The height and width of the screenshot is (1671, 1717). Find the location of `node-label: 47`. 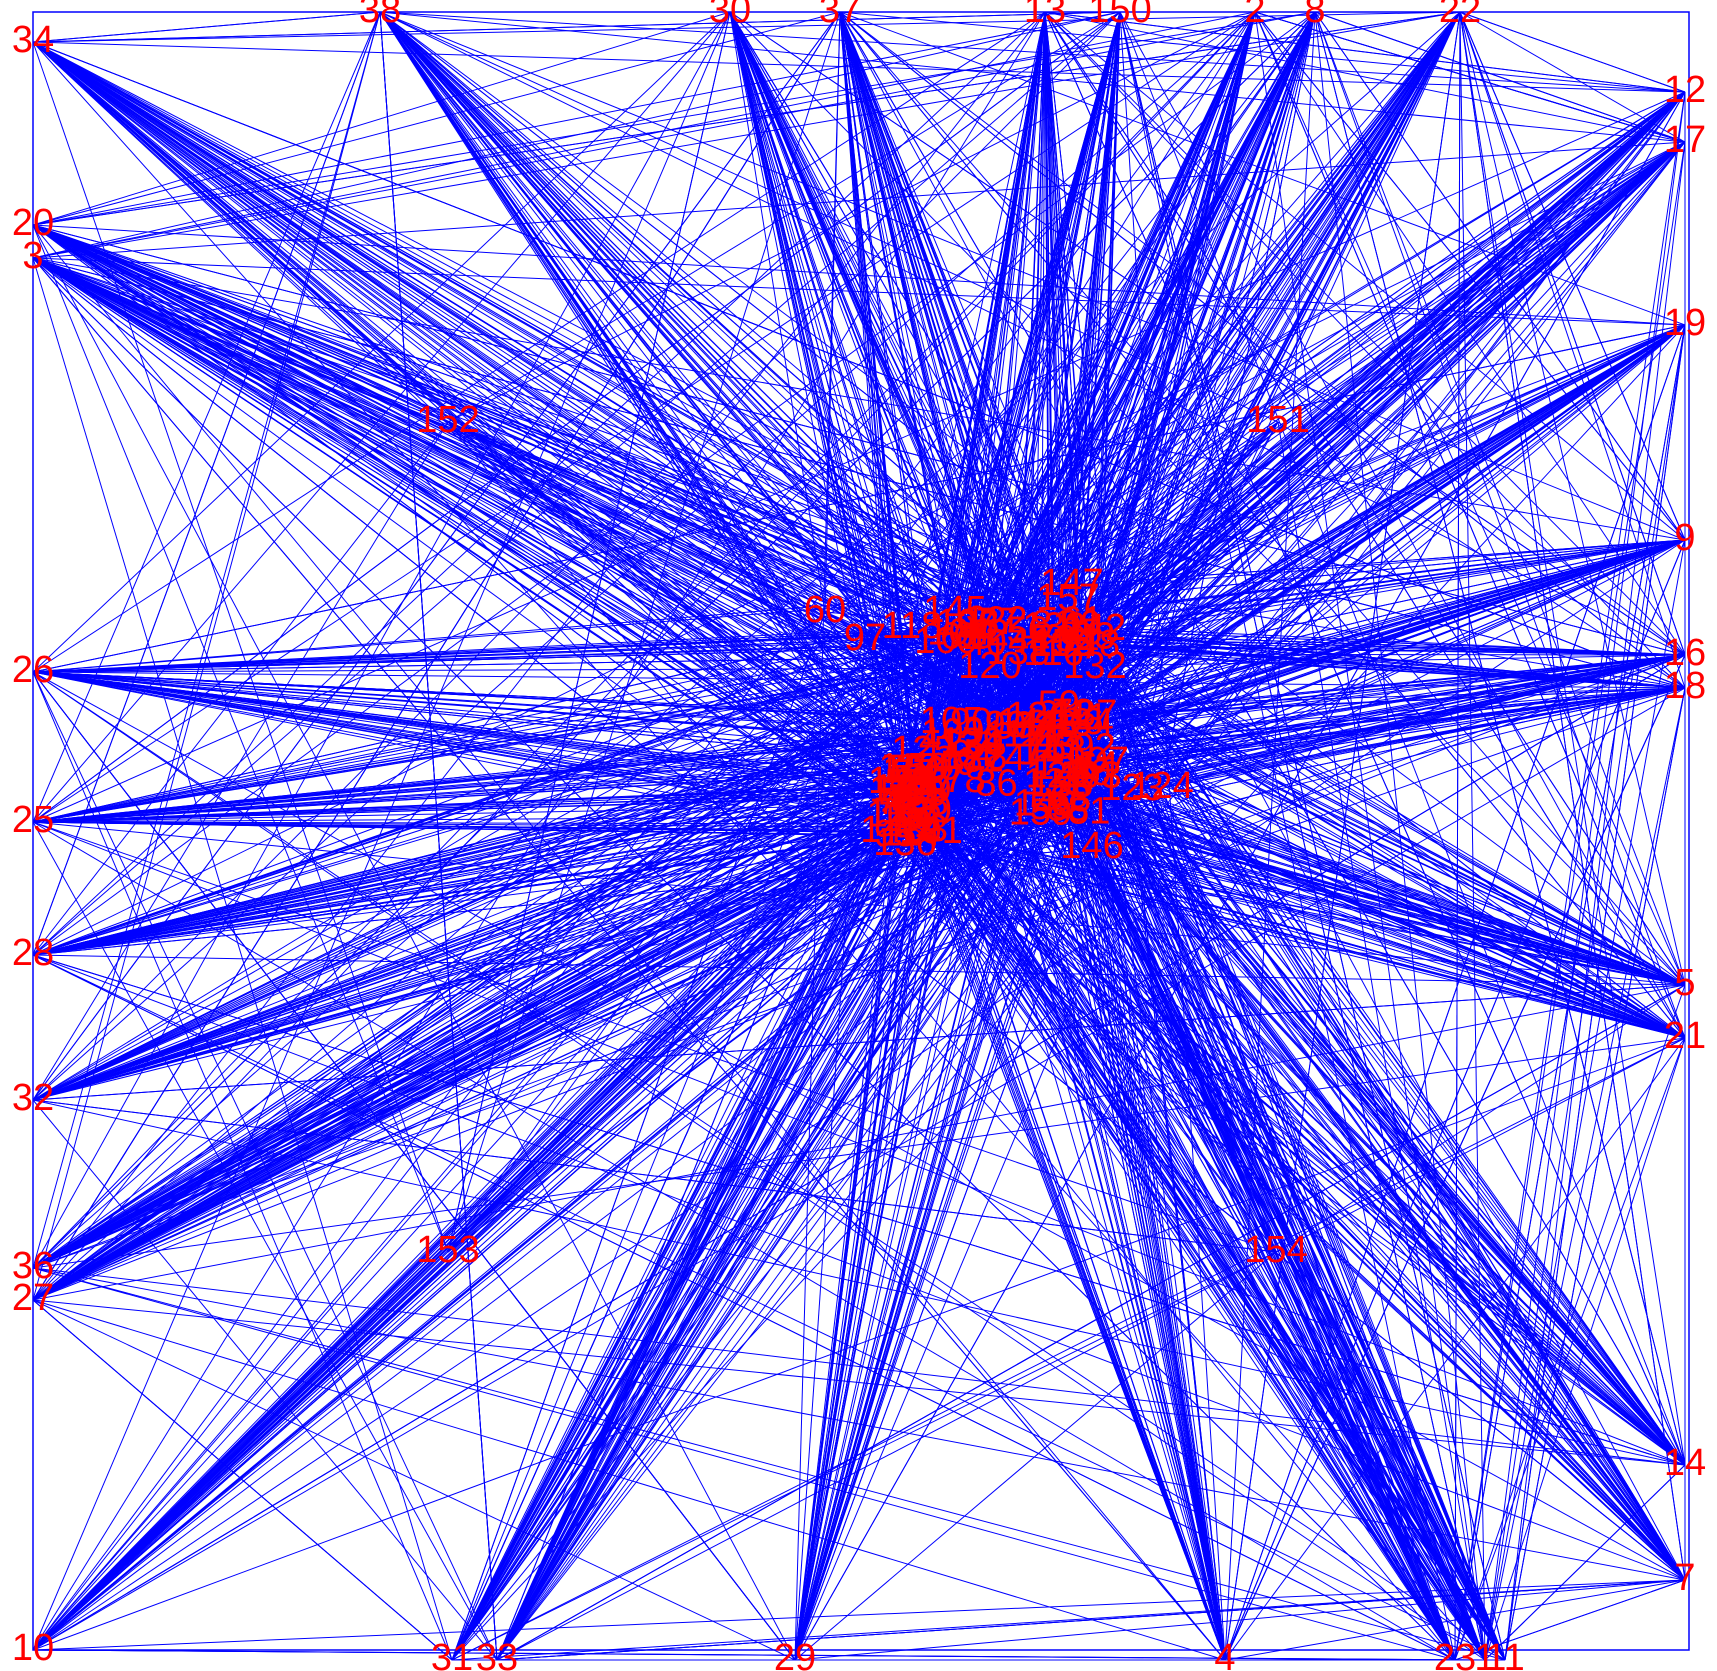

node-label: 47 is located at coordinates (1081, 780).